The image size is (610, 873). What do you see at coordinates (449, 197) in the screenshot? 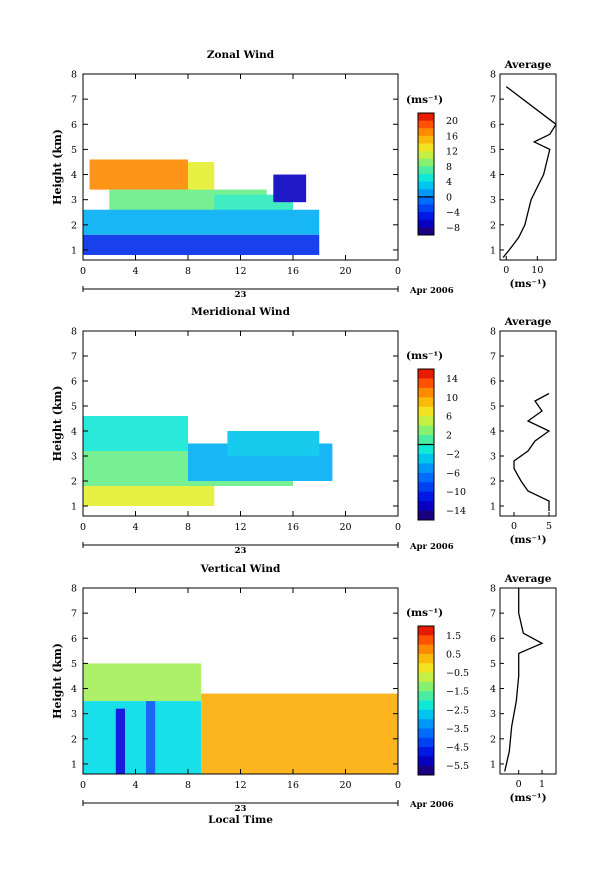
I see `colorbar-tick-label: 0` at bounding box center [449, 197].